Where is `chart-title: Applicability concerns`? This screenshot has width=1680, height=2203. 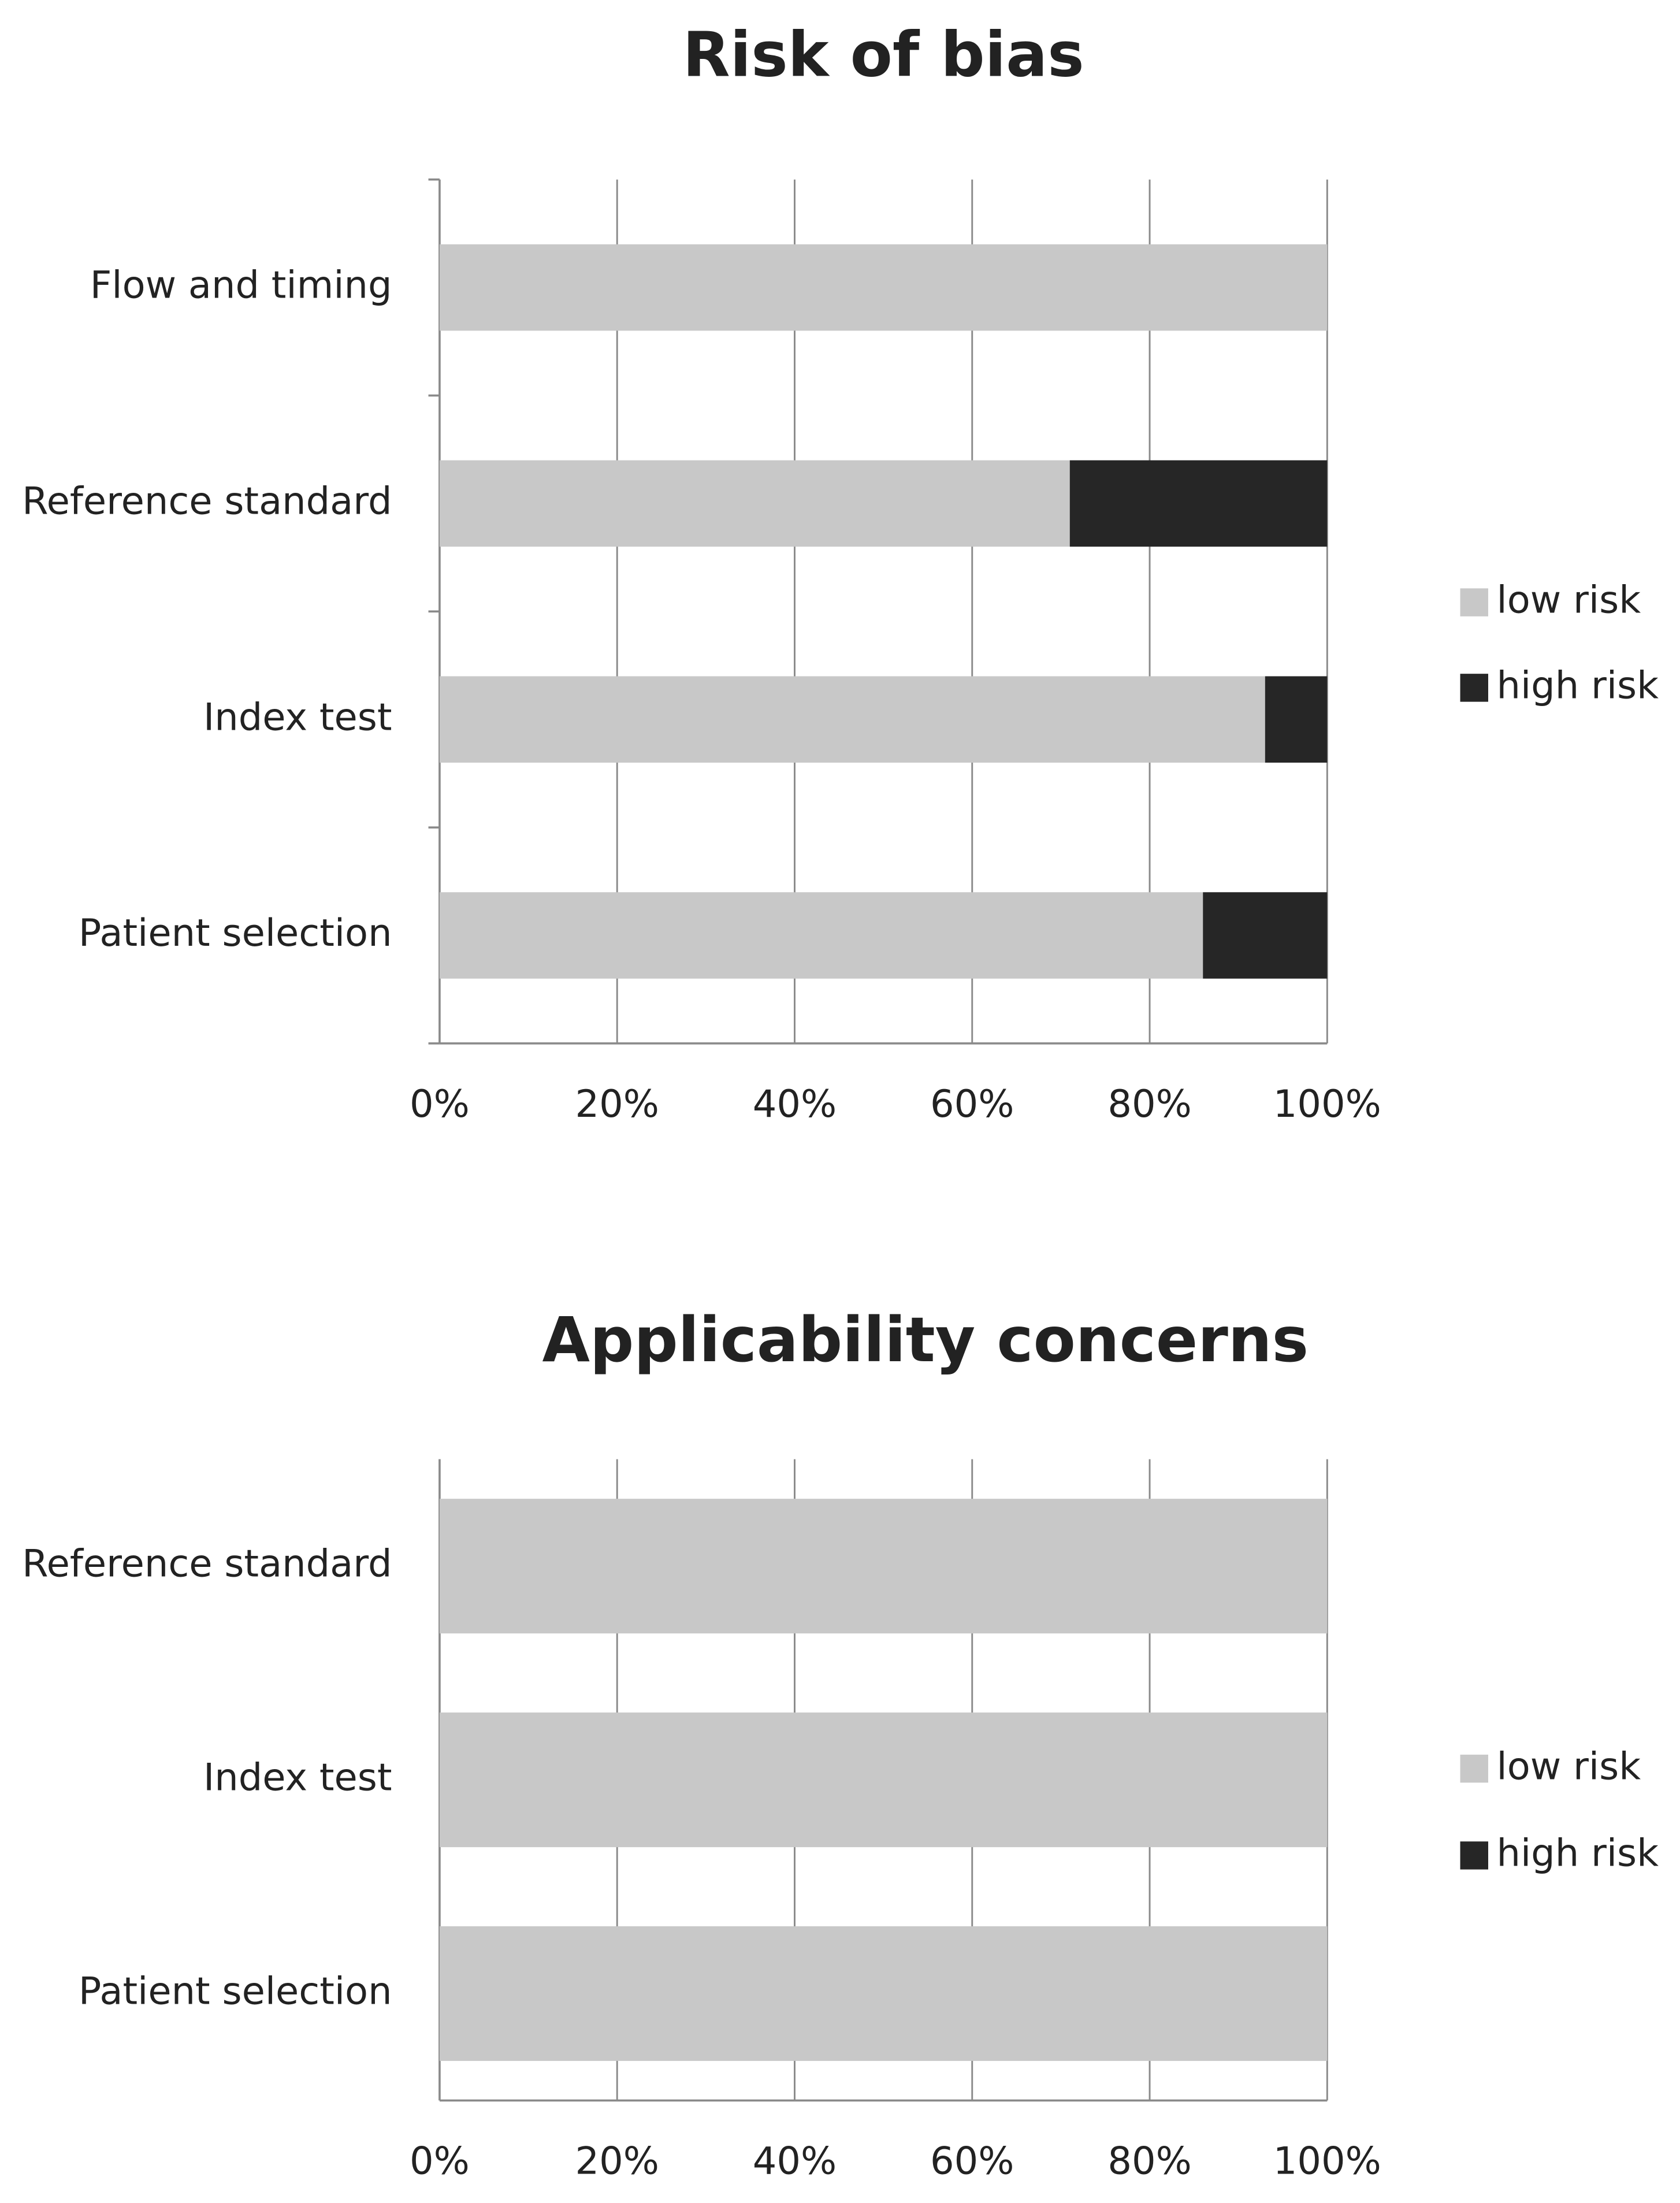
chart-title: Applicability concerns is located at coordinates (926, 1340).